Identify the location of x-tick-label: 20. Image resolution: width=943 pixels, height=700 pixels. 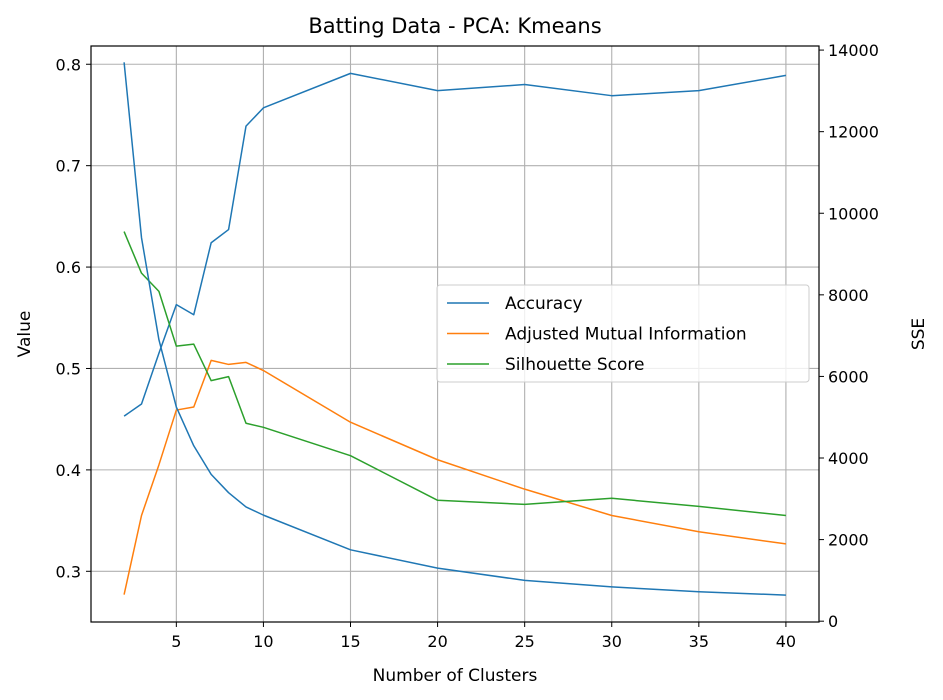
(437, 641).